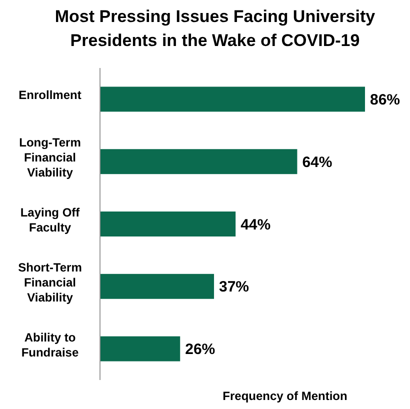 This screenshot has width=410, height=409. What do you see at coordinates (50, 345) in the screenshot?
I see `y-tick-label: Ability to Fundraise` at bounding box center [50, 345].